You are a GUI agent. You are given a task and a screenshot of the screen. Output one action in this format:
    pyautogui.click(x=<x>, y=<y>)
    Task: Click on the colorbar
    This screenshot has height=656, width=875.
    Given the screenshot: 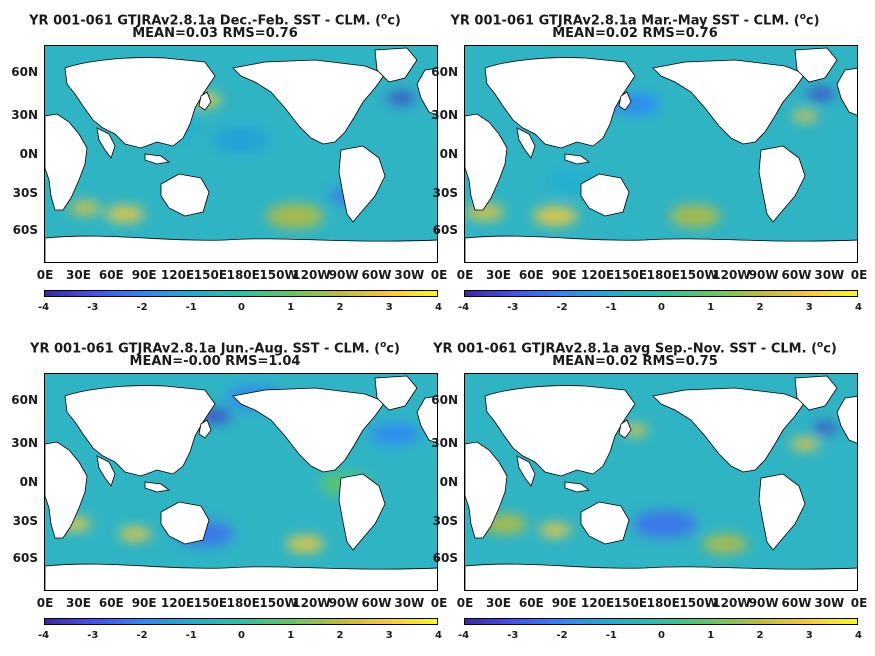 What is the action you would take?
    pyautogui.click(x=241, y=293)
    